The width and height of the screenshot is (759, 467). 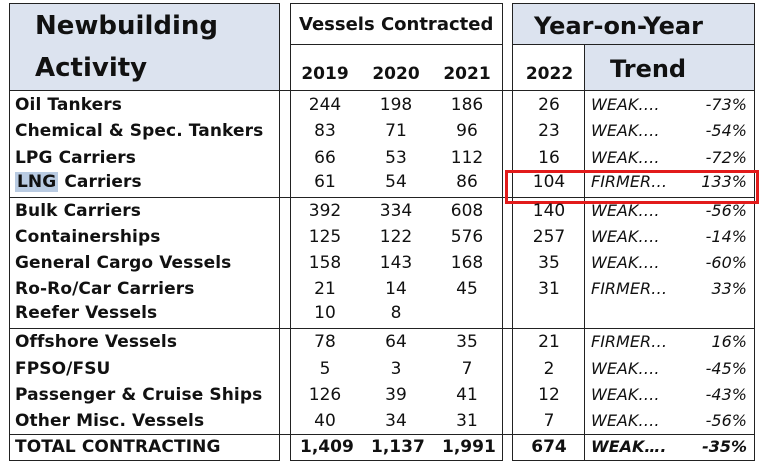 What do you see at coordinates (549, 182) in the screenshot?
I see `value-2022: 104` at bounding box center [549, 182].